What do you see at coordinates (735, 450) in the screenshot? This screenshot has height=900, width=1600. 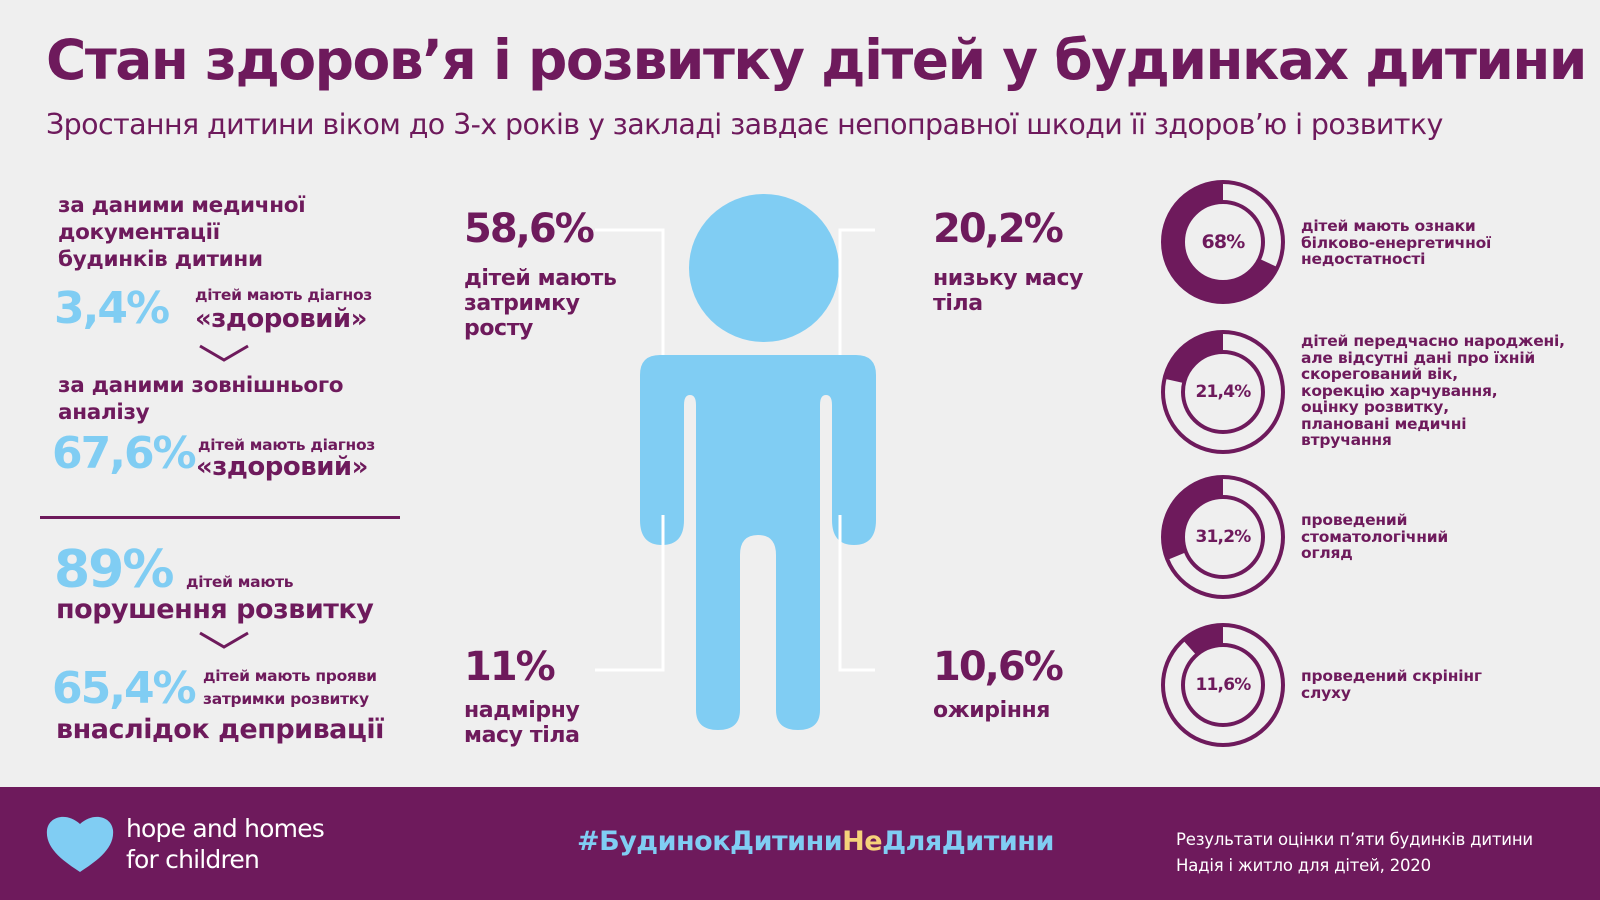 I see `connector-lines` at bounding box center [735, 450].